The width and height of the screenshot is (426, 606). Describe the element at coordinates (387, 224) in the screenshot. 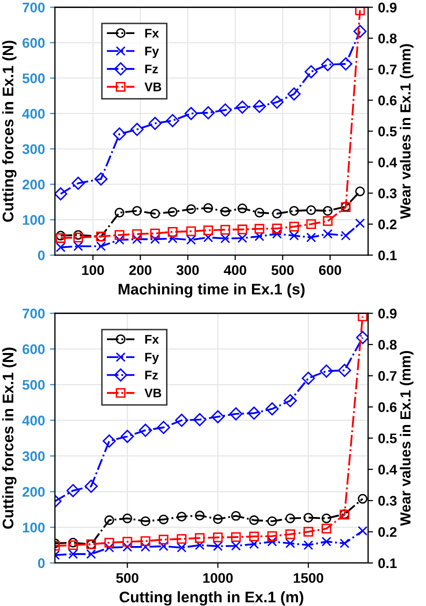

I see `y2-tick-label: 0.2` at that location.